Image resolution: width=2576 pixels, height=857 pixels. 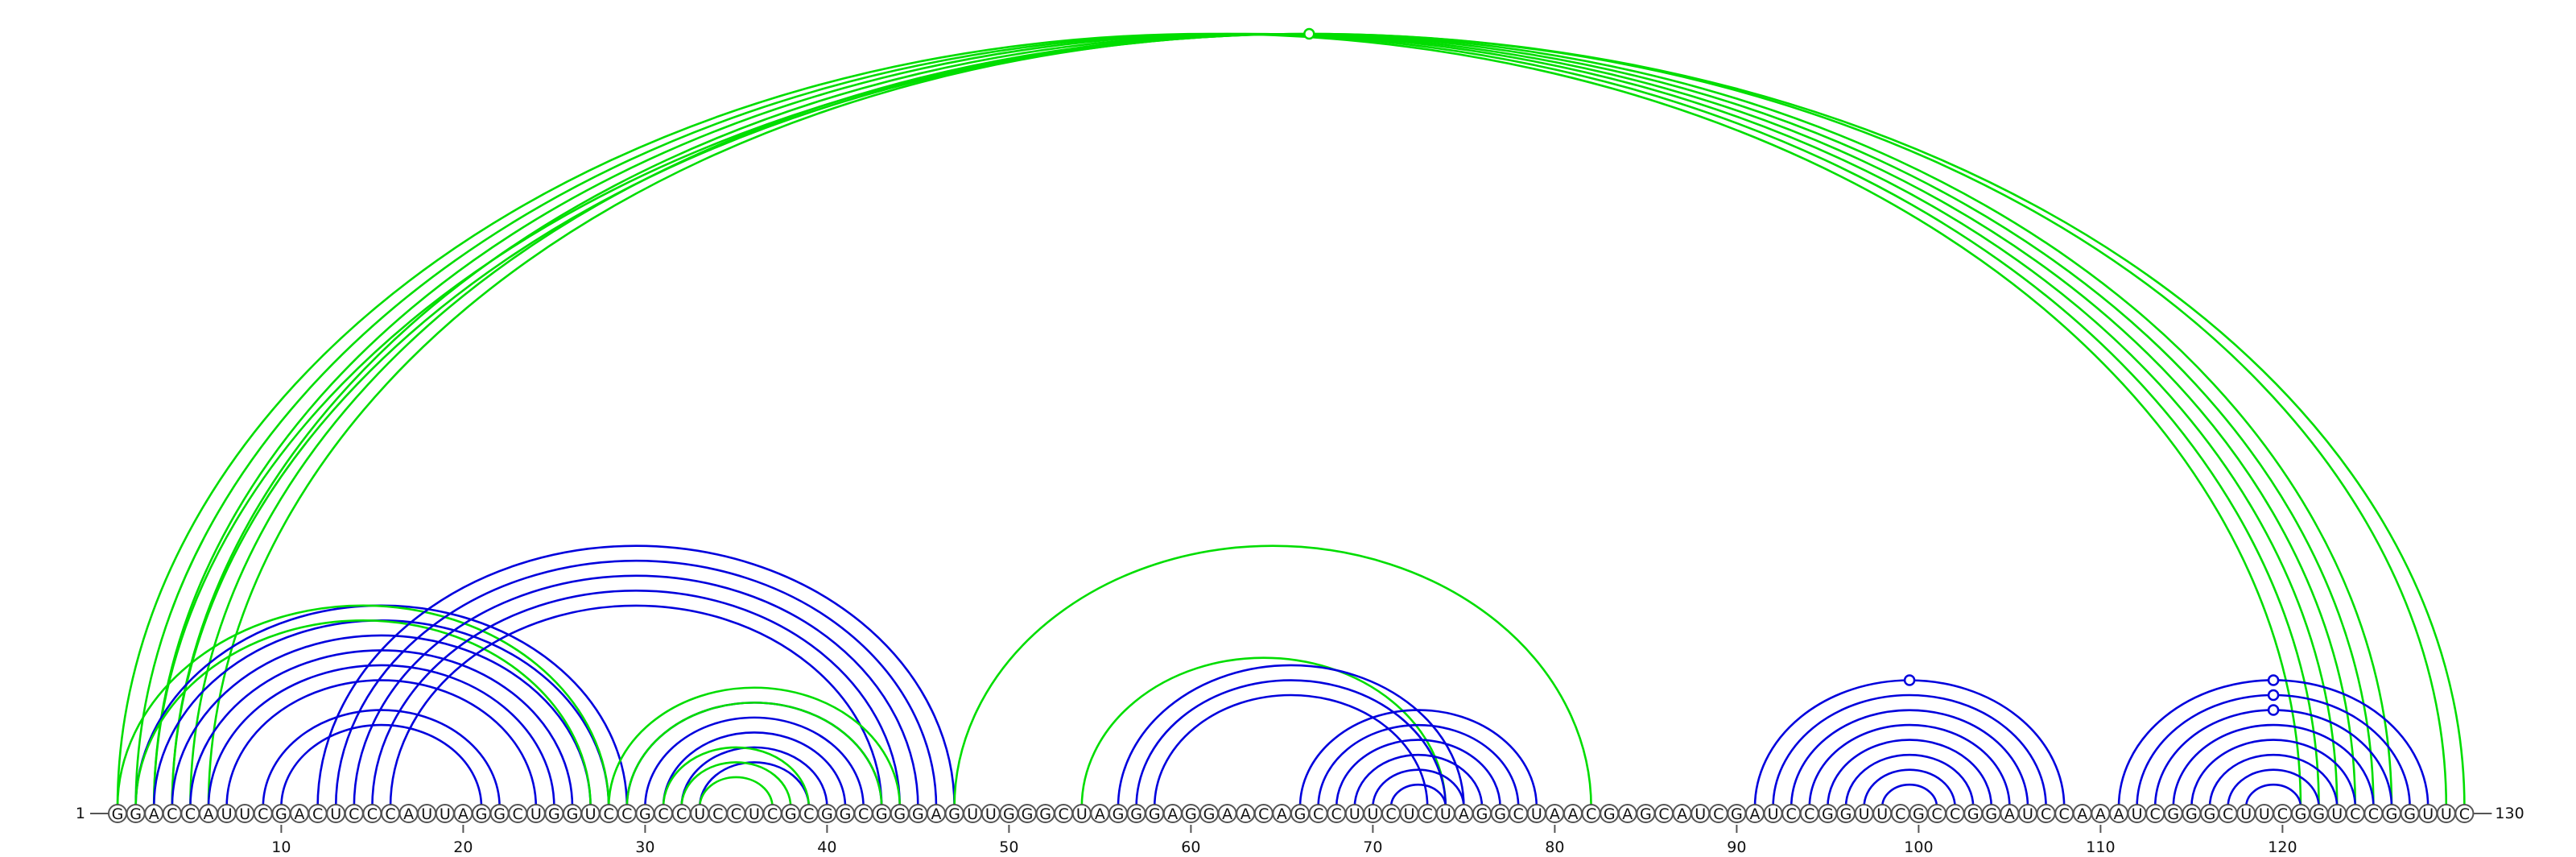 What do you see at coordinates (826, 847) in the screenshot?
I see `tick-label: 40` at bounding box center [826, 847].